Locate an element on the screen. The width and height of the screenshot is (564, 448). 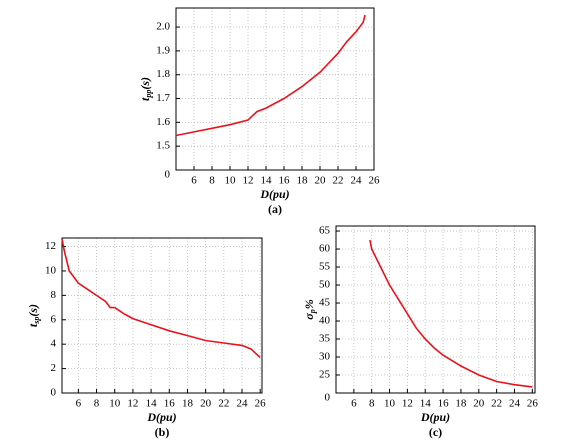
y-tick-label: 2 is located at coordinates (54, 368).